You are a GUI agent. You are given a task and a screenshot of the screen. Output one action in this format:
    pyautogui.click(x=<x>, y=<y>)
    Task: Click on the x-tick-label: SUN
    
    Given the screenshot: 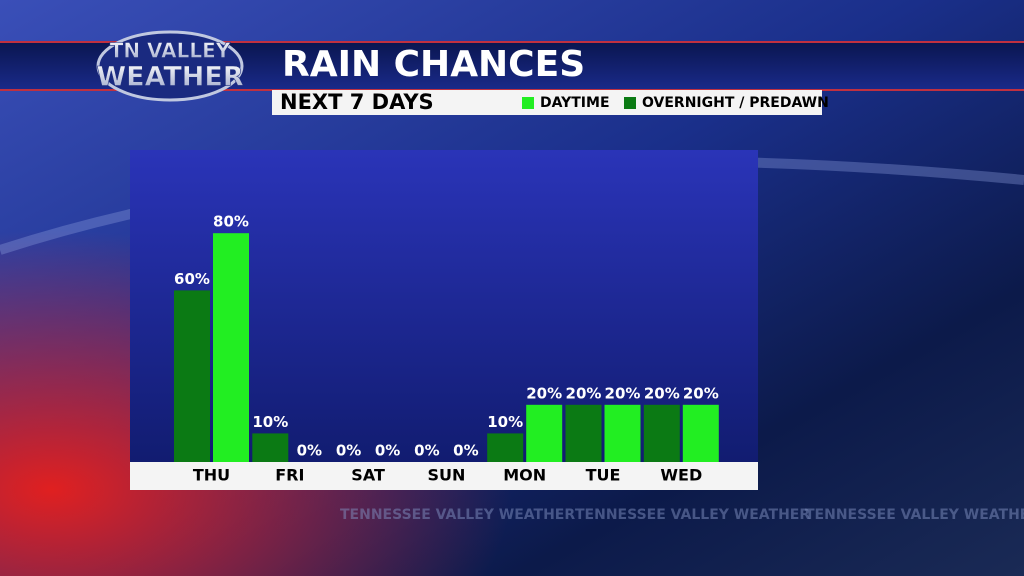 What is the action you would take?
    pyautogui.click(x=446, y=475)
    